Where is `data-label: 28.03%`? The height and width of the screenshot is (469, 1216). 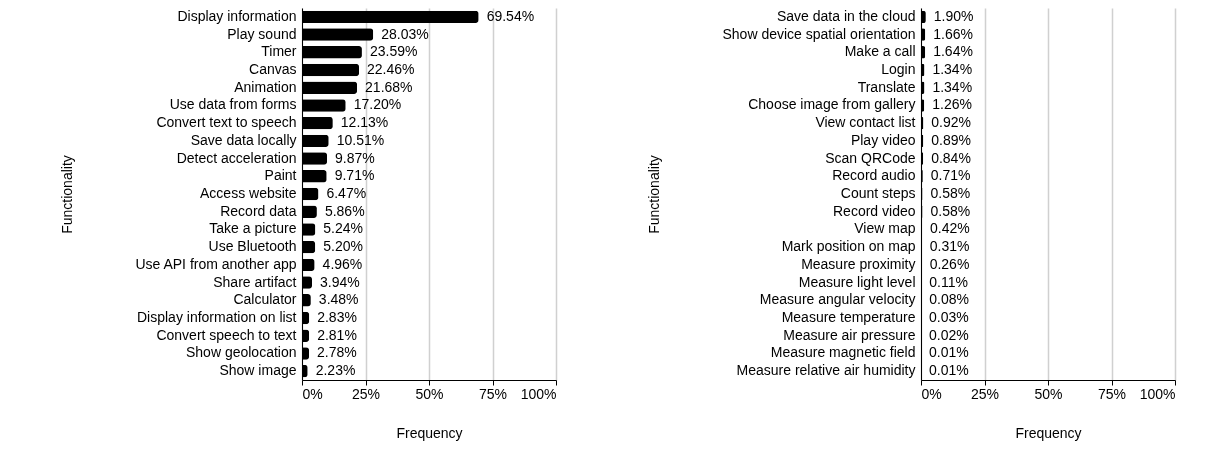 data-label: 28.03% is located at coordinates (405, 33).